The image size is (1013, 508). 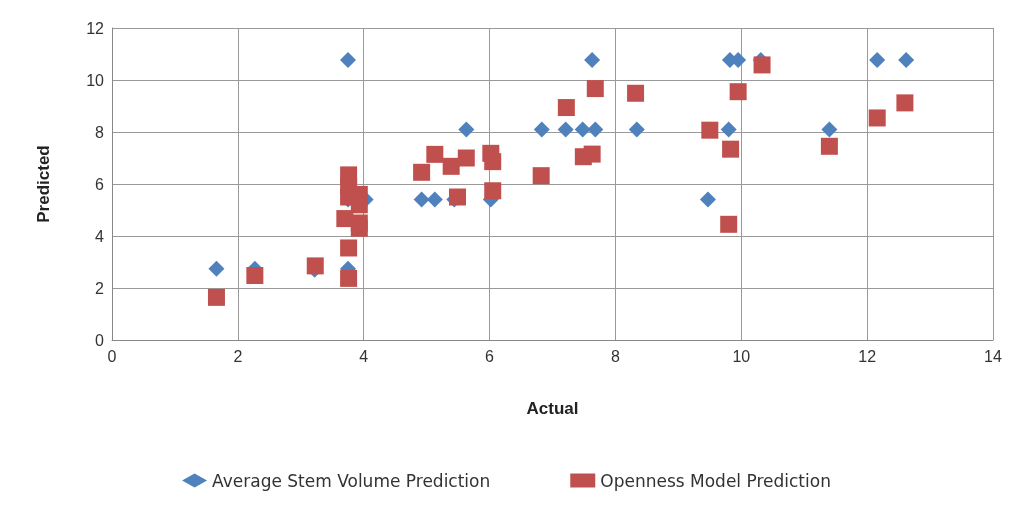 What do you see at coordinates (100, 132) in the screenshot?
I see `y-tick-label: 8` at bounding box center [100, 132].